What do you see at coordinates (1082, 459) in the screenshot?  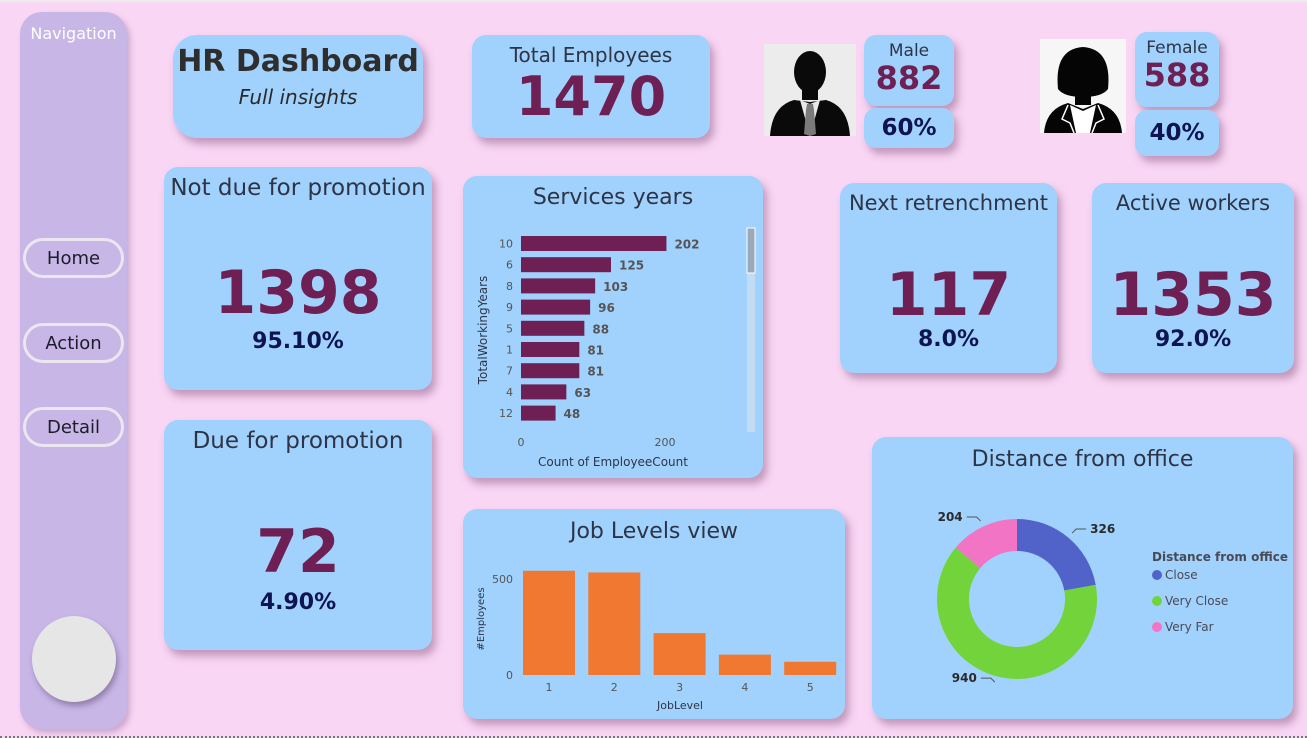 I see `distance-chart-title: Distance from office` at bounding box center [1082, 459].